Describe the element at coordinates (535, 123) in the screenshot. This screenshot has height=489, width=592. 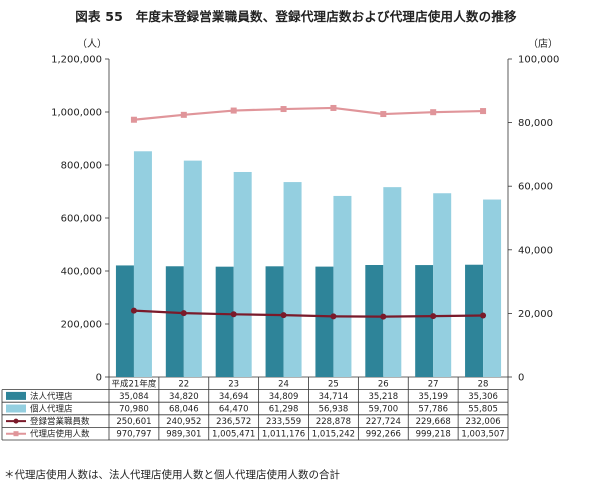
I see `right-tick-label: 80,000` at that location.